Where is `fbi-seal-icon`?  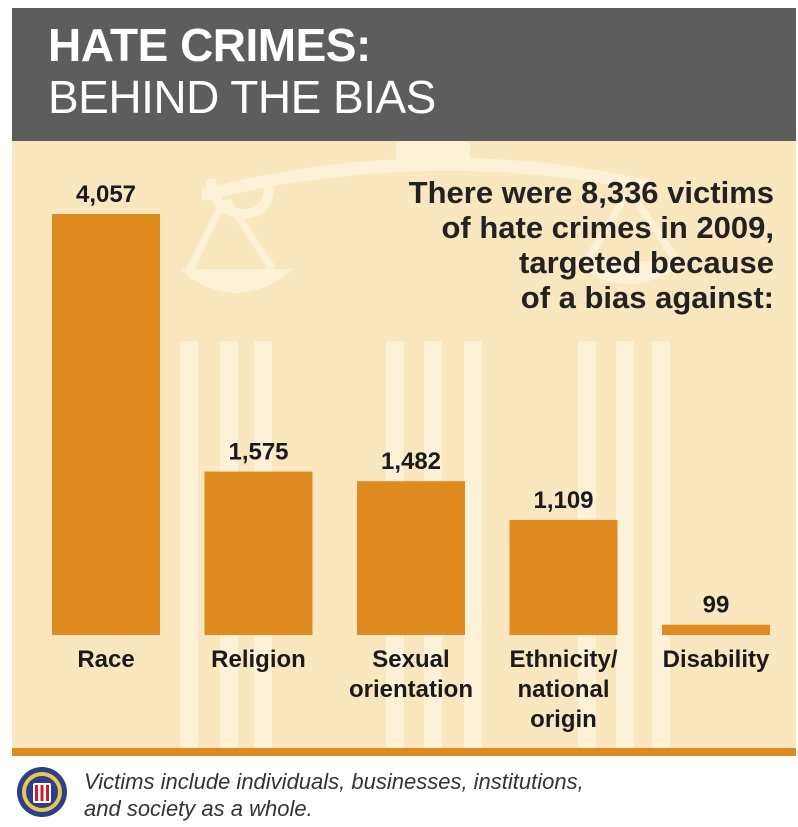 fbi-seal-icon is located at coordinates (42, 792).